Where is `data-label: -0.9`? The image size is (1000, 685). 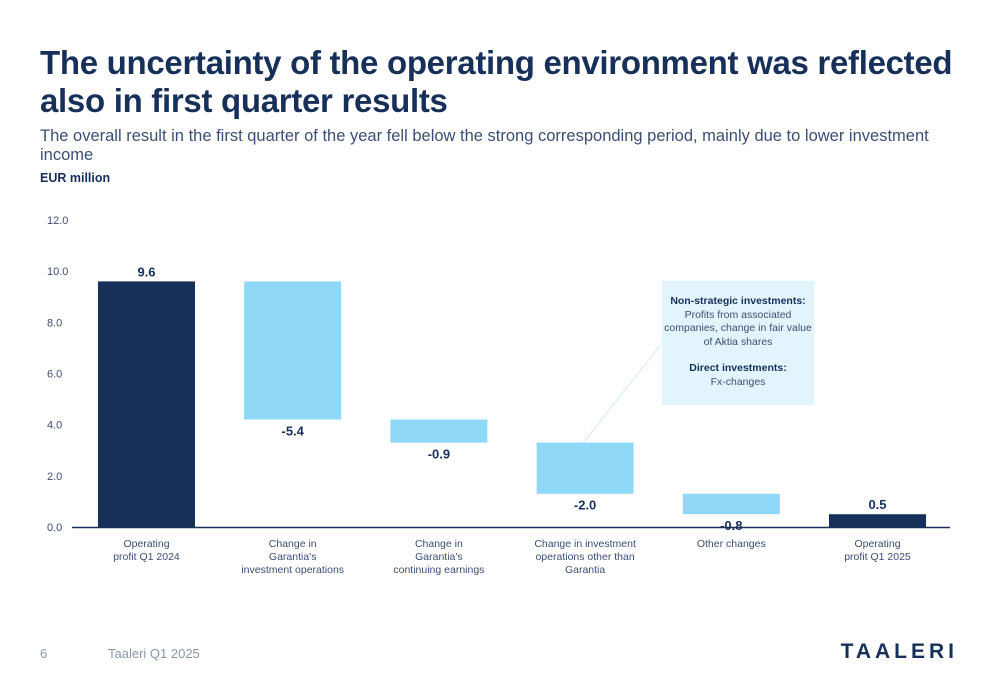
data-label: -0.9 is located at coordinates (439, 454).